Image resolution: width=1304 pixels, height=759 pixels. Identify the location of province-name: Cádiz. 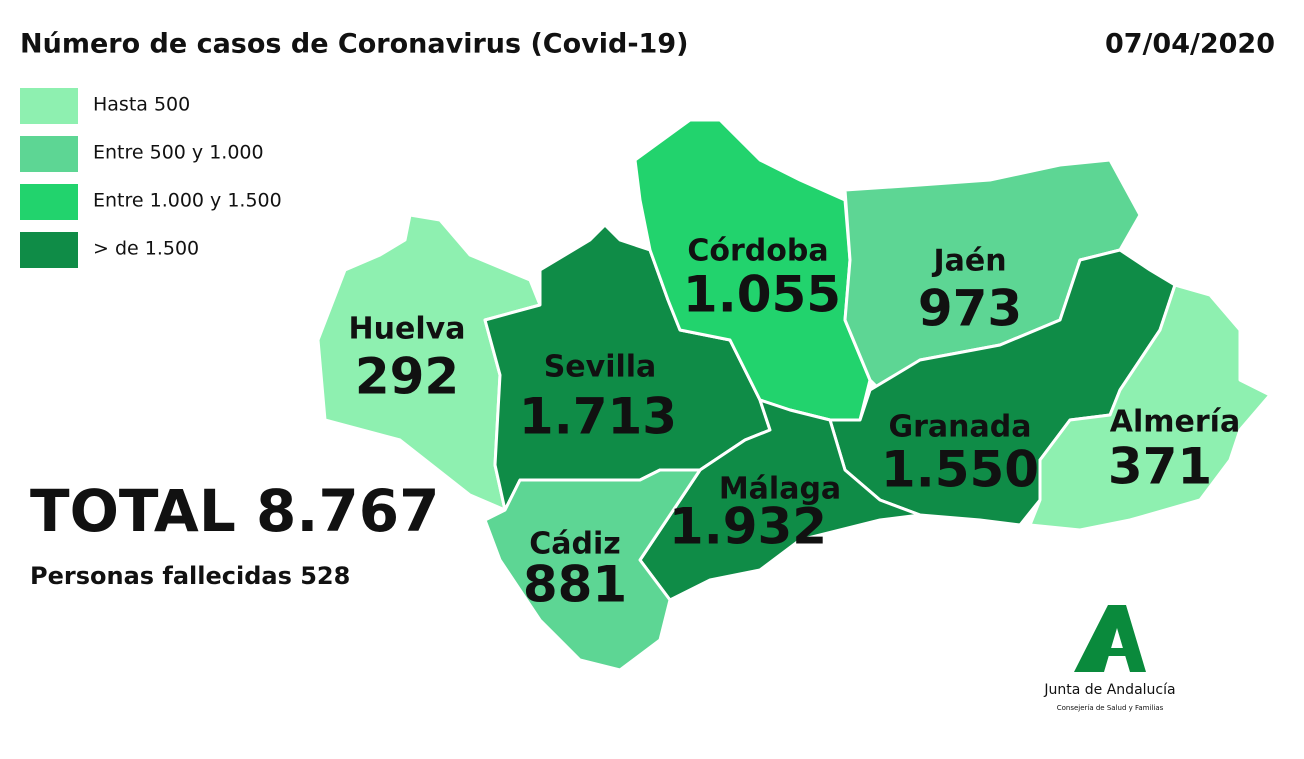
(574, 544).